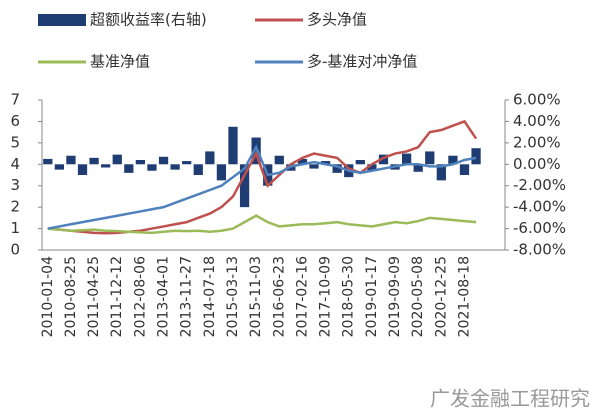  What do you see at coordinates (539, 250) in the screenshot?
I see `y2-tick-label: -8.00%` at bounding box center [539, 250].